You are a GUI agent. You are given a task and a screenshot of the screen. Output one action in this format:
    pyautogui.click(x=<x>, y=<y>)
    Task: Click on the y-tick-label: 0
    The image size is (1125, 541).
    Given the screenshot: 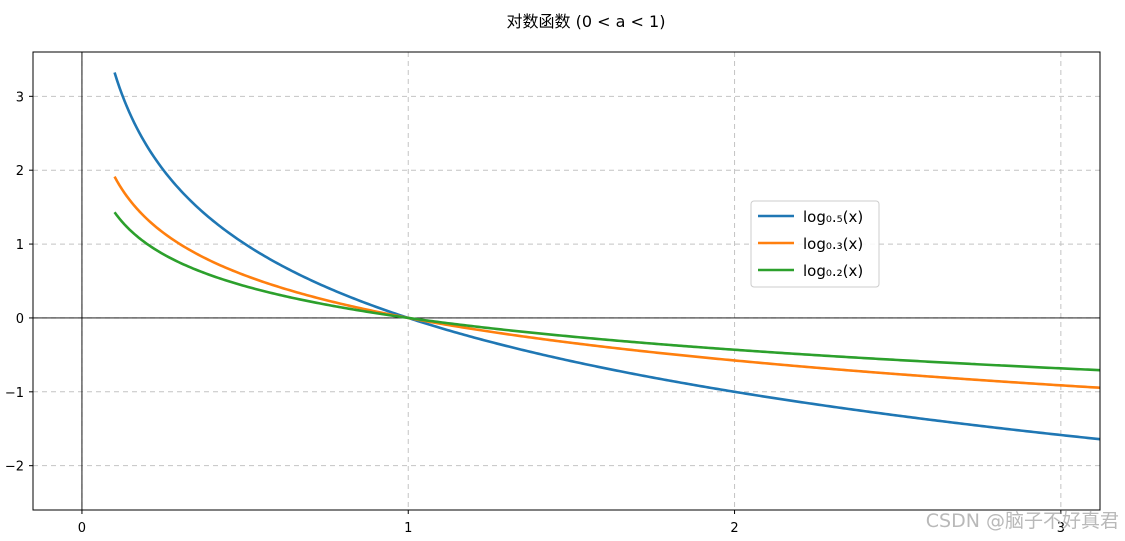 What is the action you would take?
    pyautogui.click(x=20, y=319)
    